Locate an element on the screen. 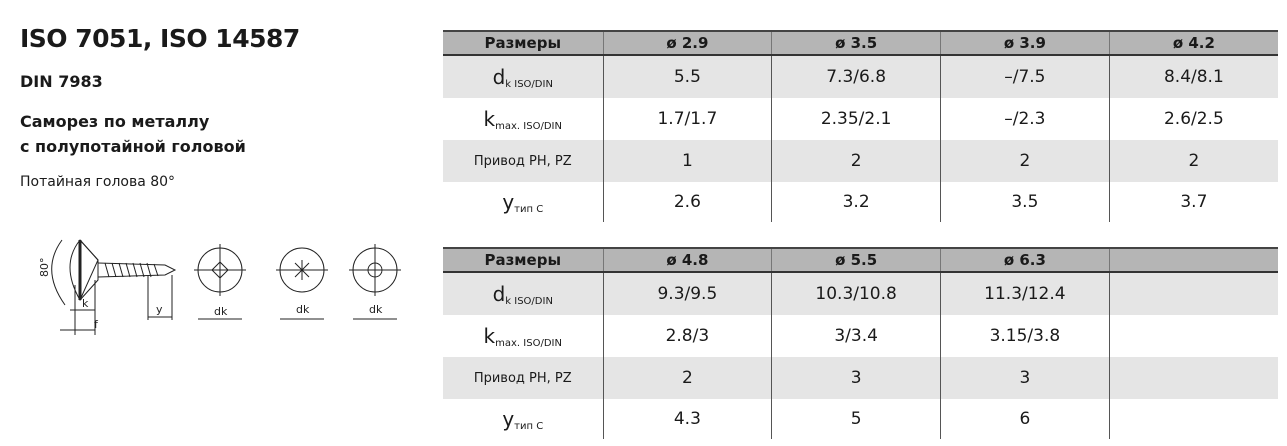  table-cell: 3.7 is located at coordinates (1193, 202).